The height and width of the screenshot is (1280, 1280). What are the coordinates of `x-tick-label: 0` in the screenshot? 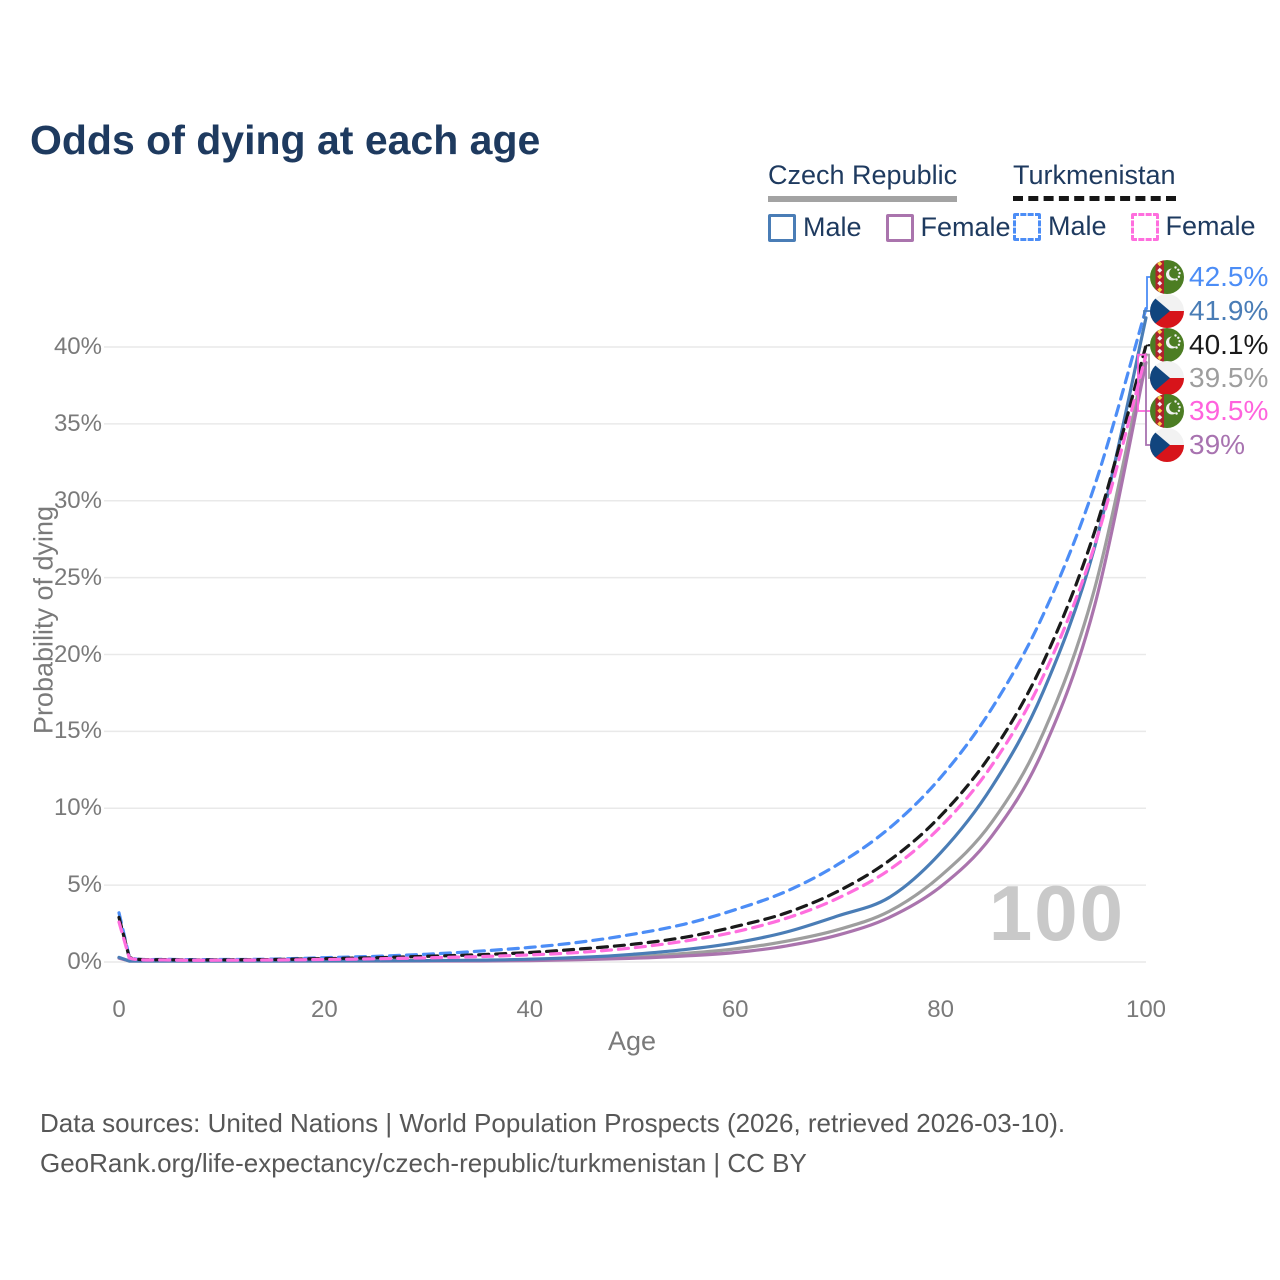 It's located at (119, 1009).